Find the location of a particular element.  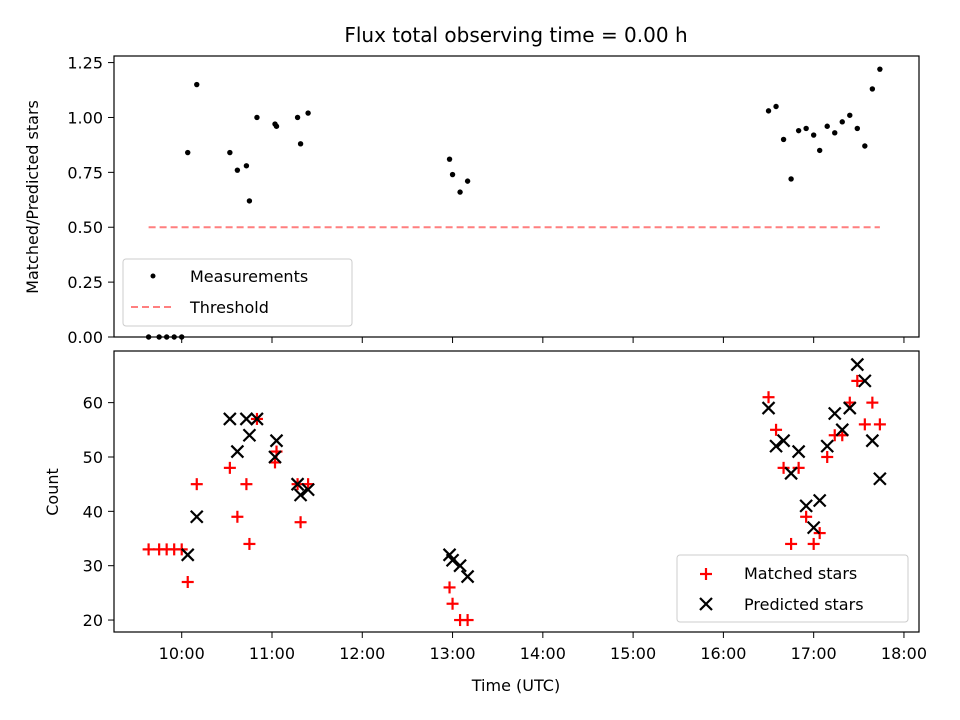

bottom-ytick-label: 20 is located at coordinates (93, 620).